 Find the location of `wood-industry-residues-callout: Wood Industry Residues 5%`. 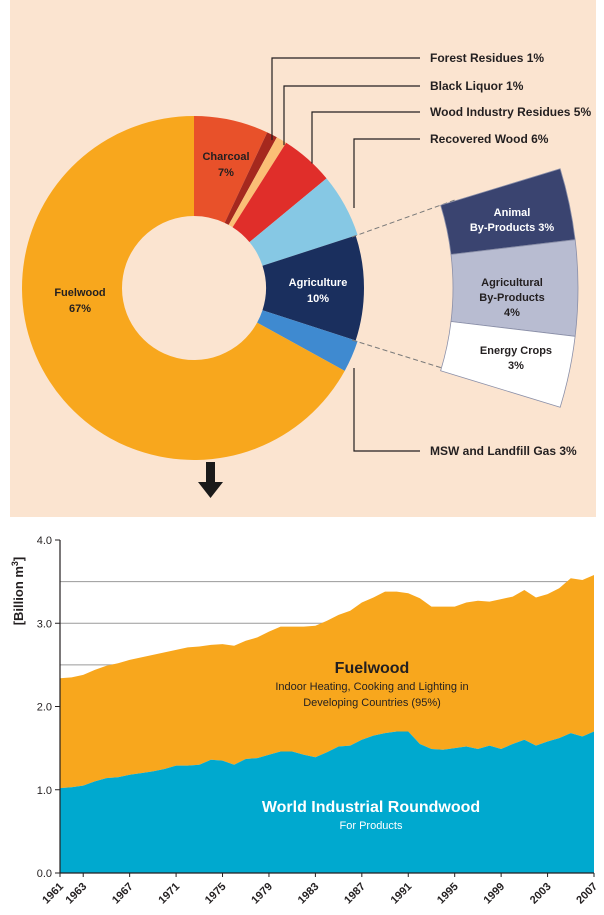

wood-industry-residues-callout: Wood Industry Residues 5% is located at coordinates (510, 112).